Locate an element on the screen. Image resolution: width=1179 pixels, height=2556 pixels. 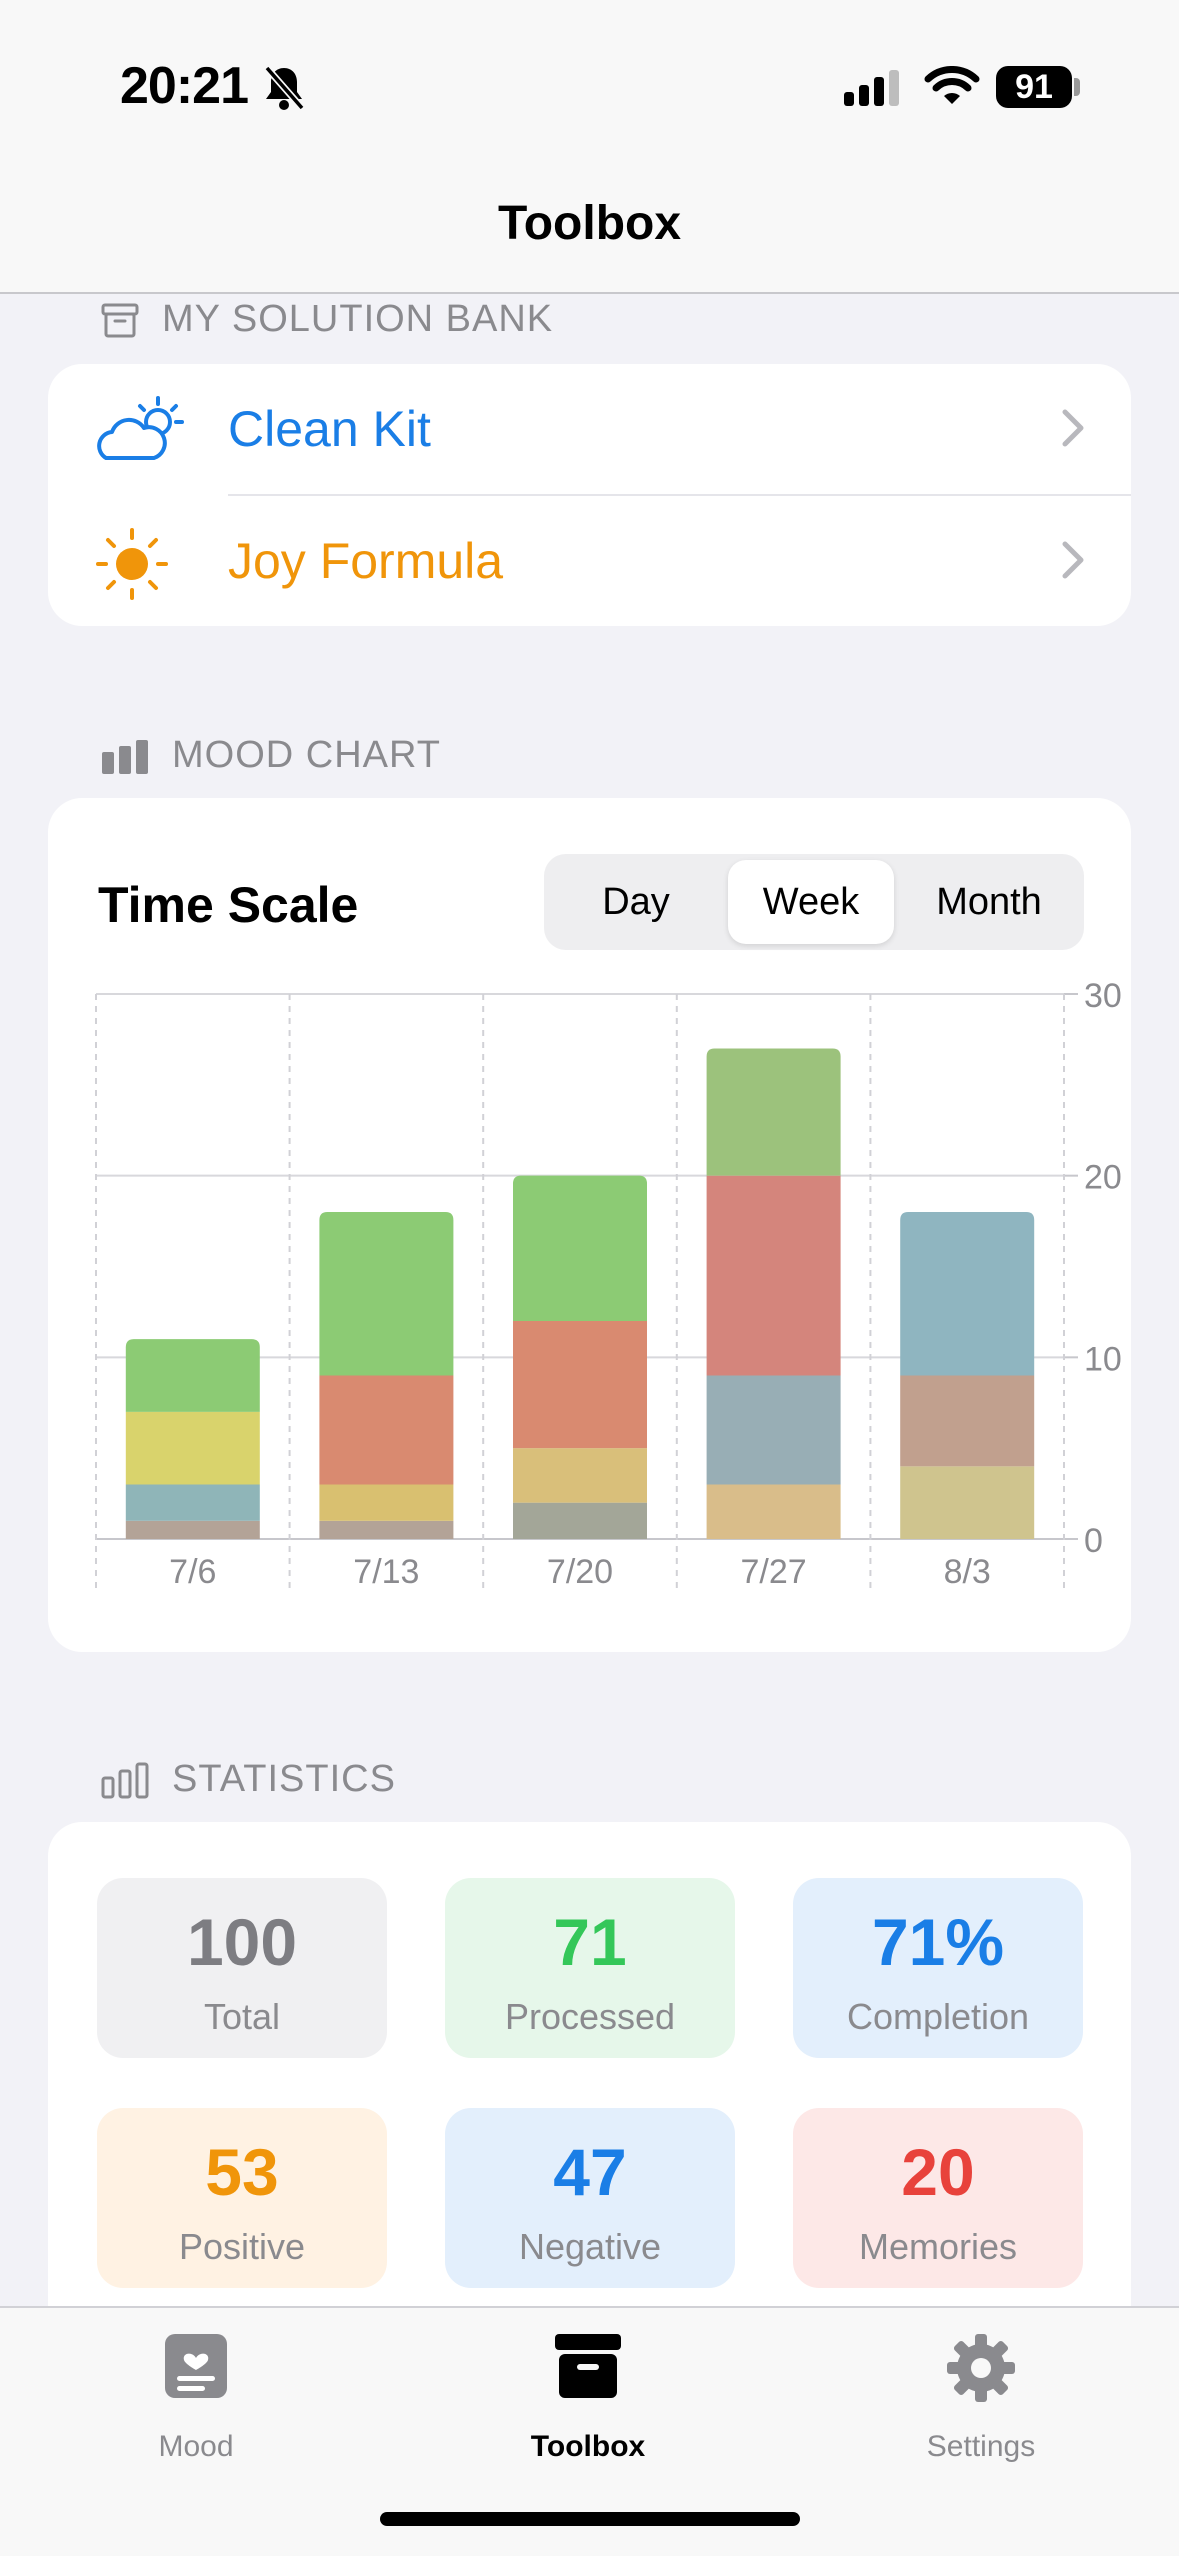
stat-value: 71 is located at coordinates (590, 1942).